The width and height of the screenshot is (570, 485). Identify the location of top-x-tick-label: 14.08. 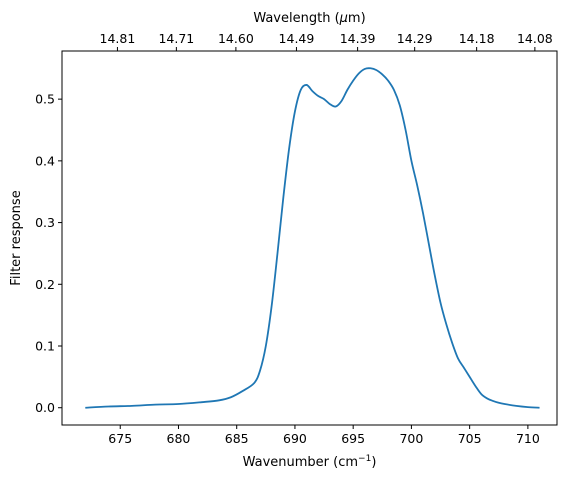
(535, 38).